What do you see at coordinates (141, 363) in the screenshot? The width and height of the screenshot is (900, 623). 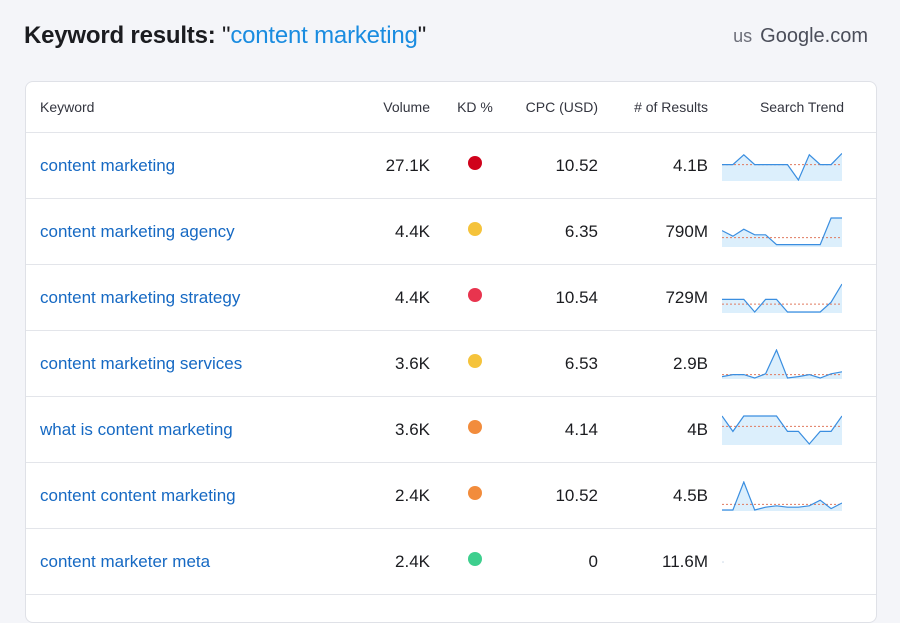 I see `keyword-link: content marketing services` at bounding box center [141, 363].